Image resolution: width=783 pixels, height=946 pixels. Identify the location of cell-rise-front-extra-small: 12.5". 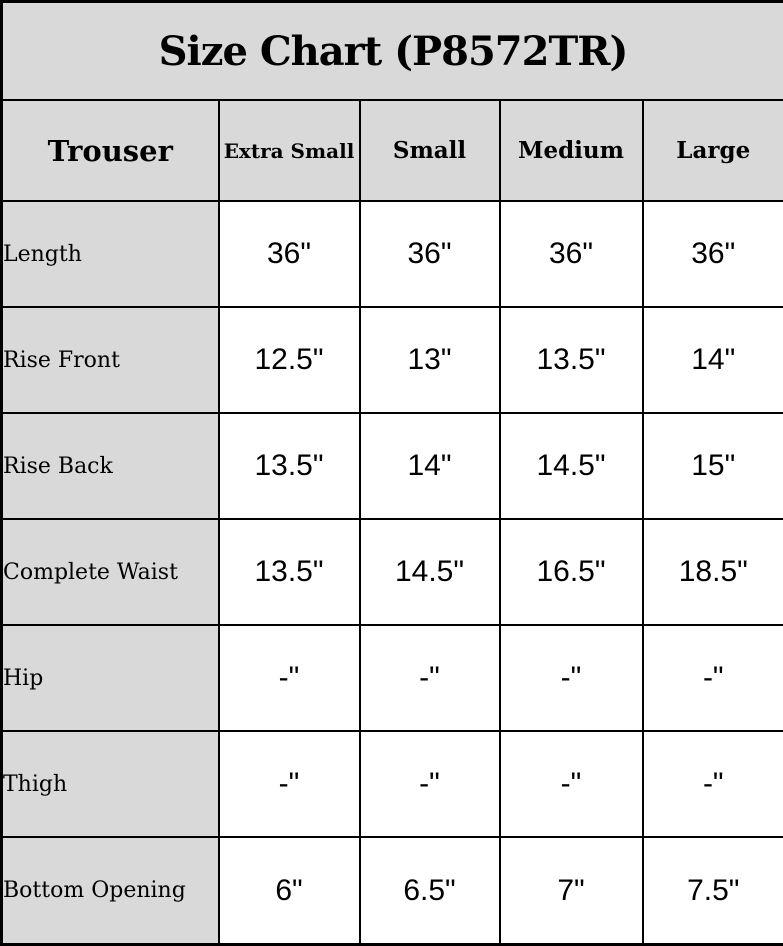
(289, 360).